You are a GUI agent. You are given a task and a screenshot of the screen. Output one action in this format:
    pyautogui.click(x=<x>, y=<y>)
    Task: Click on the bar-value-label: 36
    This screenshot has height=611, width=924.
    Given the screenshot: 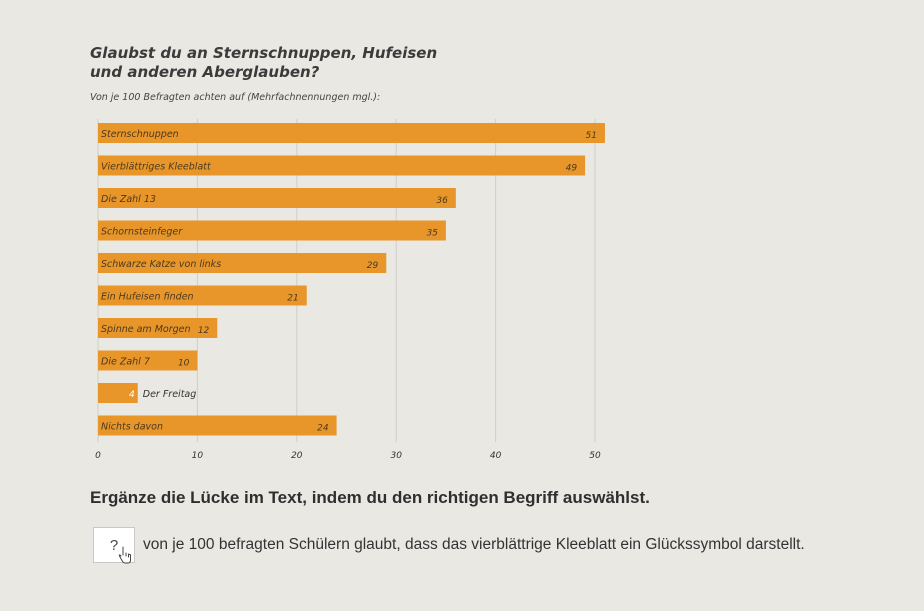 What is the action you would take?
    pyautogui.click(x=442, y=201)
    